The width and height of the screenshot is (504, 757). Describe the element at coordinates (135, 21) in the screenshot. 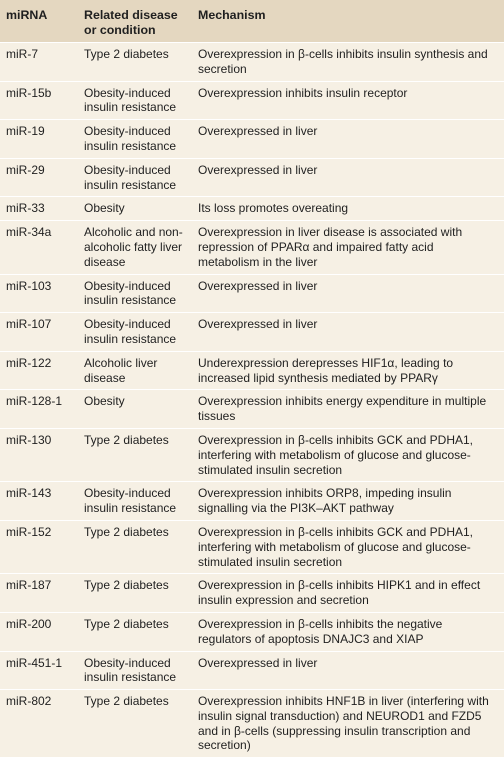

I see `header-disease: Related disease or condition` at that location.